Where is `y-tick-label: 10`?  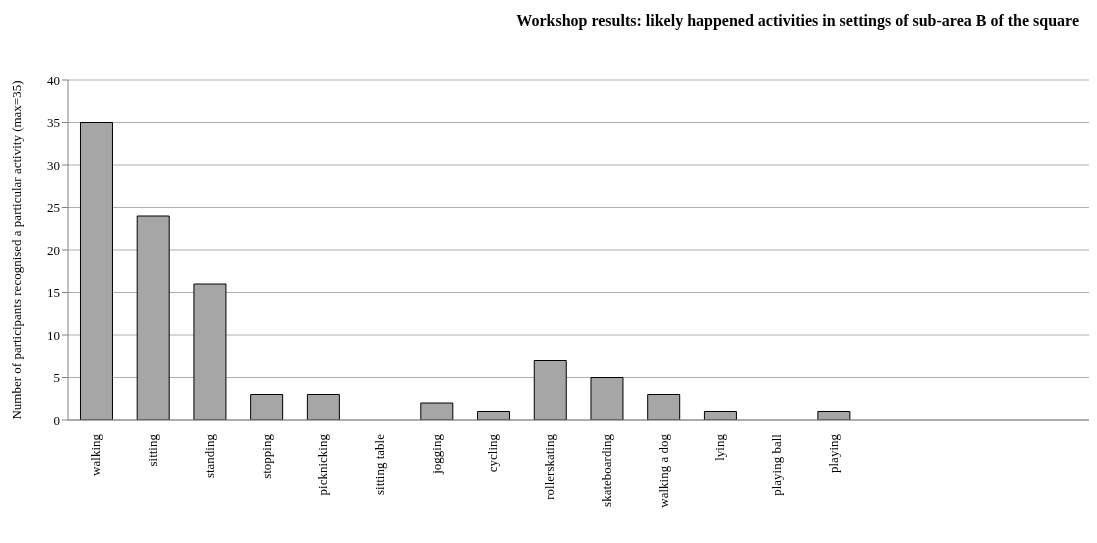 y-tick-label: 10 is located at coordinates (53, 335).